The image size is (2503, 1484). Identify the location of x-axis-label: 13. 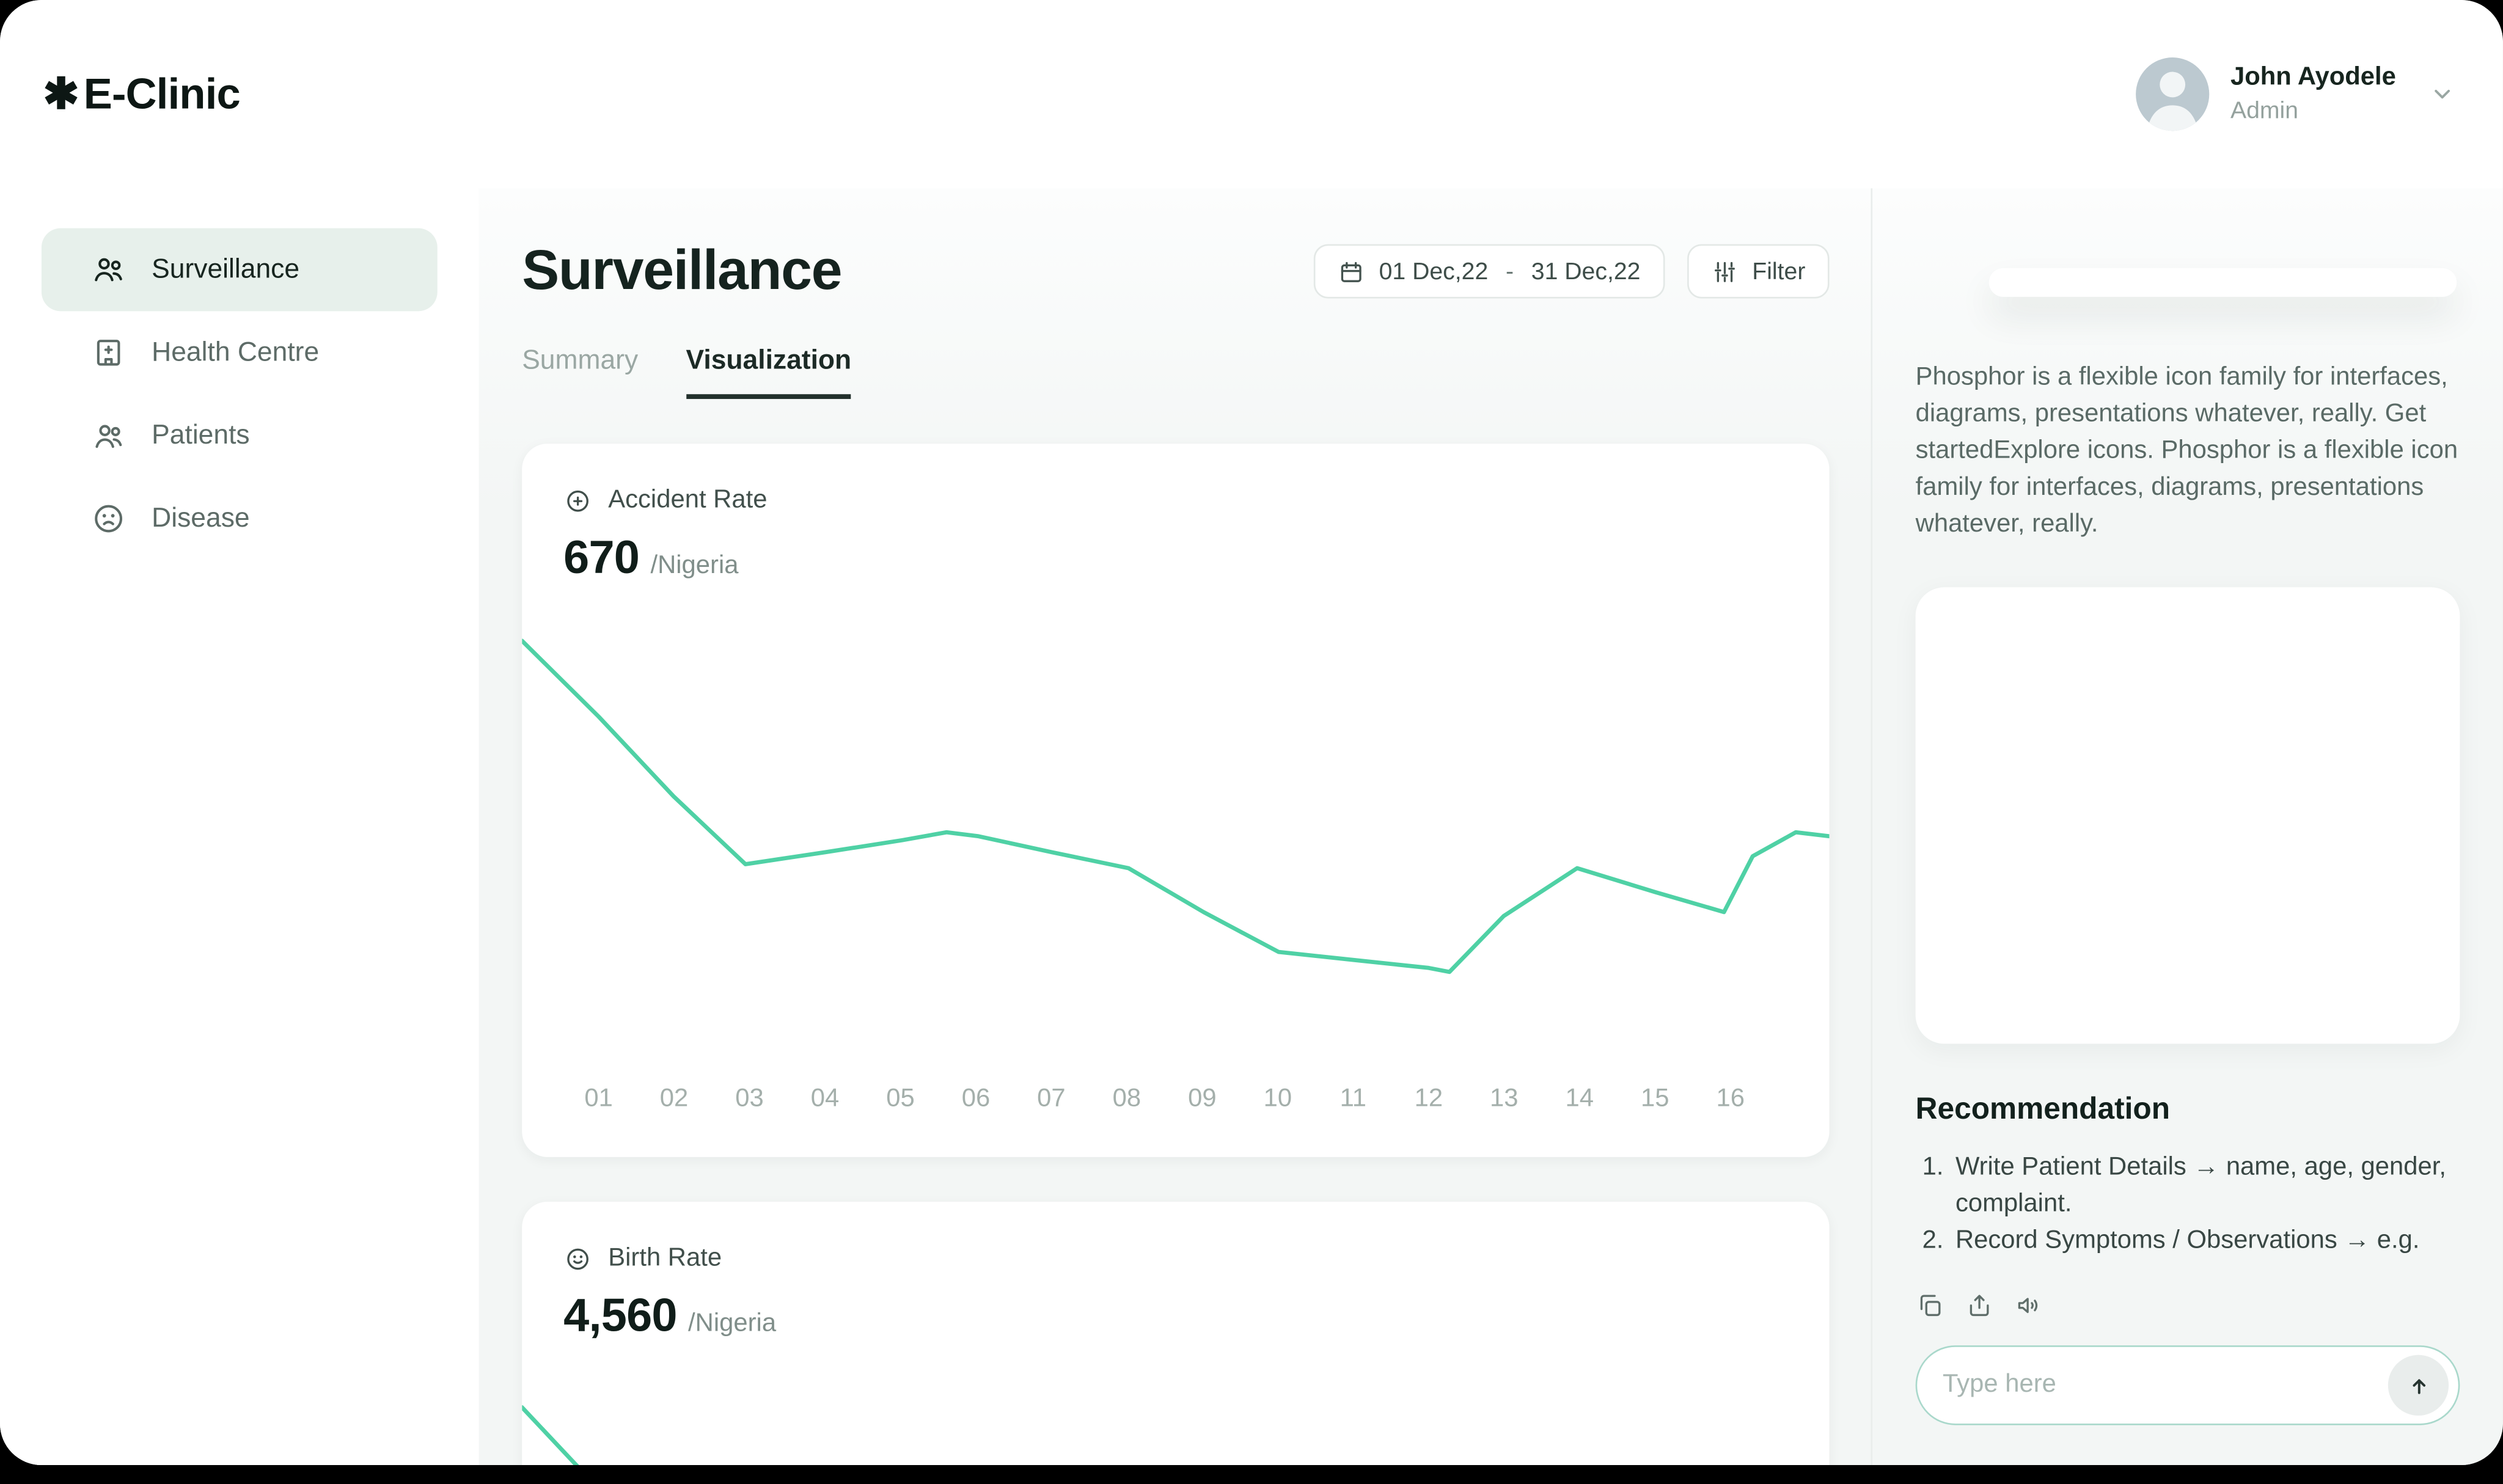
(1504, 1099).